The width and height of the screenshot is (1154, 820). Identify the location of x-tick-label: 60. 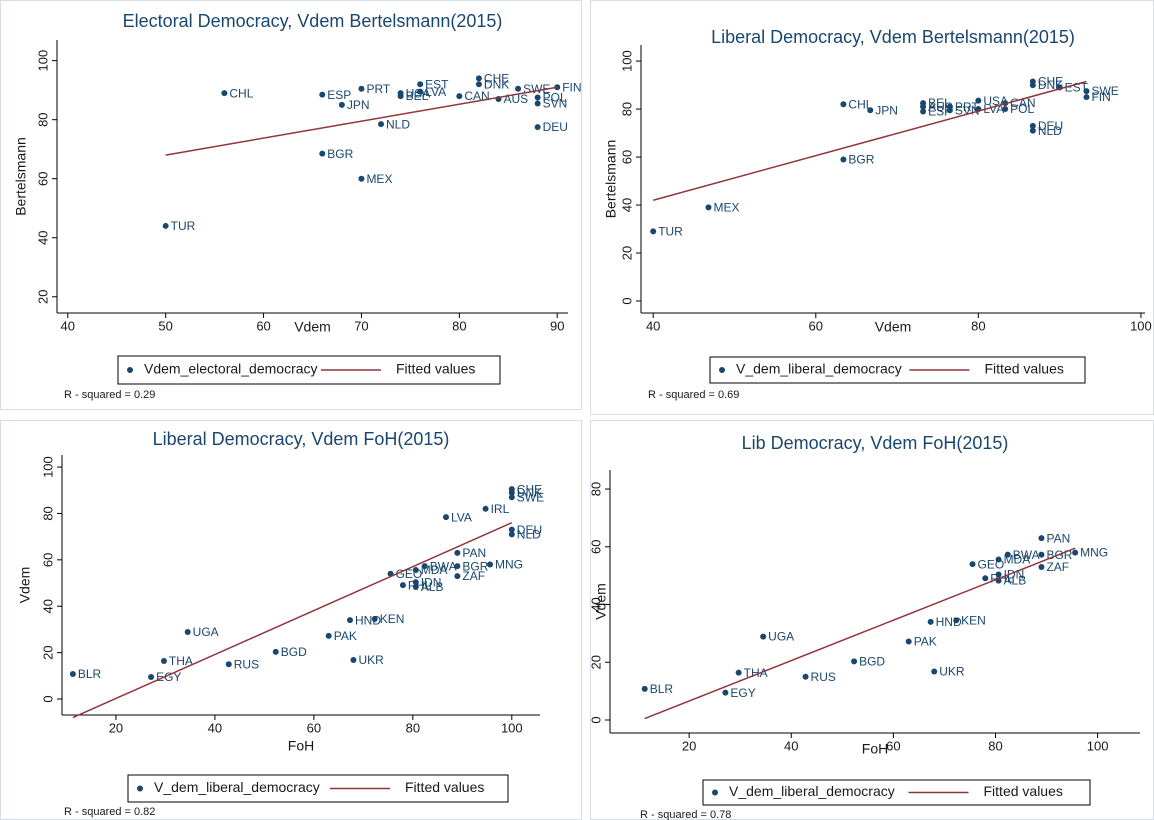
(314, 727).